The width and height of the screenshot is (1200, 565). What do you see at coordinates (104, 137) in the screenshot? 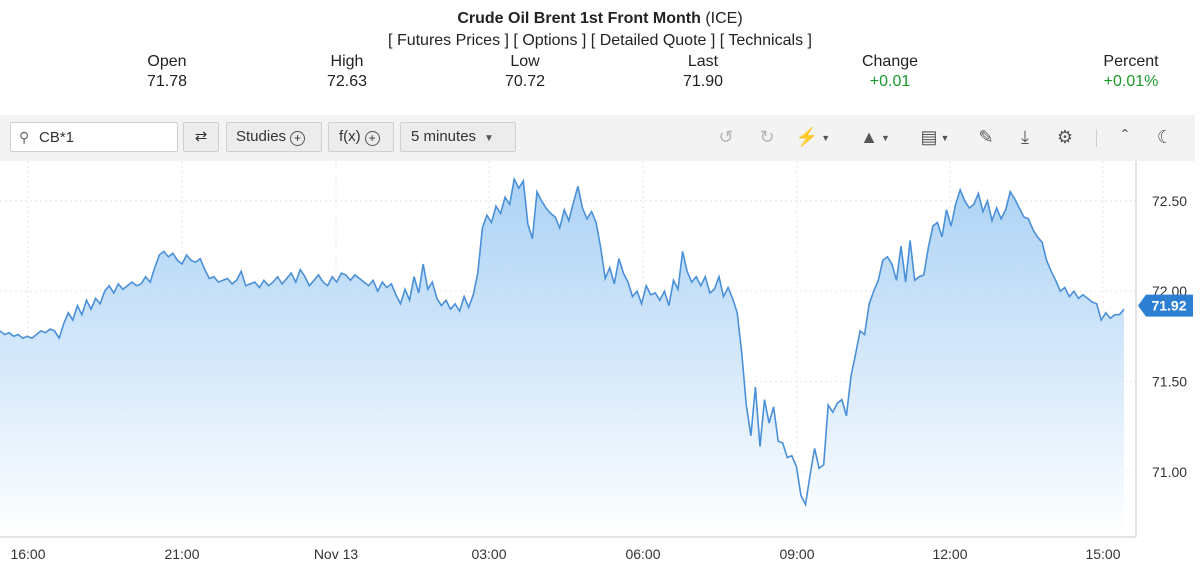
I see `symbol-input` at bounding box center [104, 137].